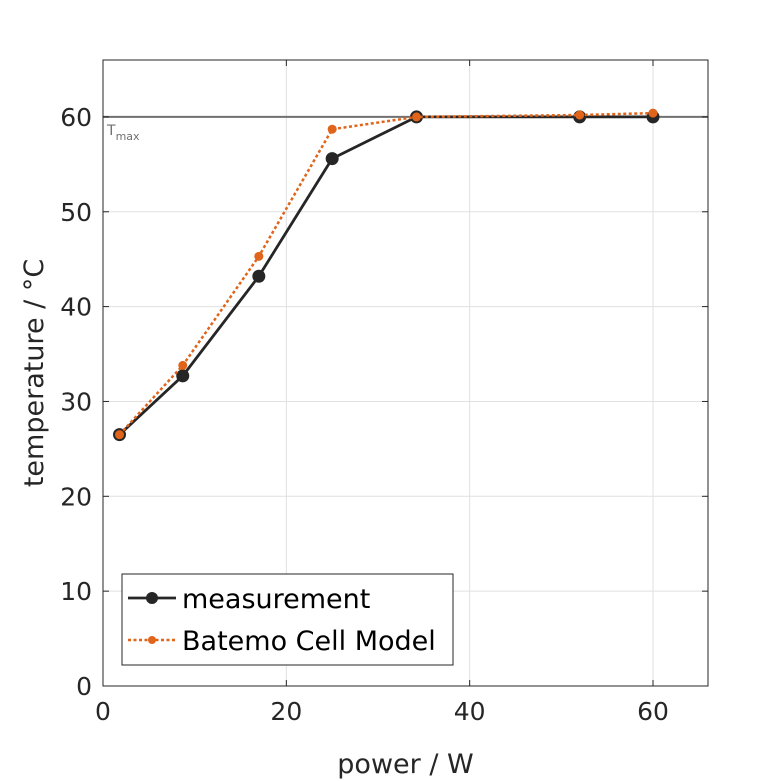 Image resolution: width=781 pixels, height=781 pixels. What do you see at coordinates (286, 711) in the screenshot?
I see `x-tick-label: 20` at bounding box center [286, 711].